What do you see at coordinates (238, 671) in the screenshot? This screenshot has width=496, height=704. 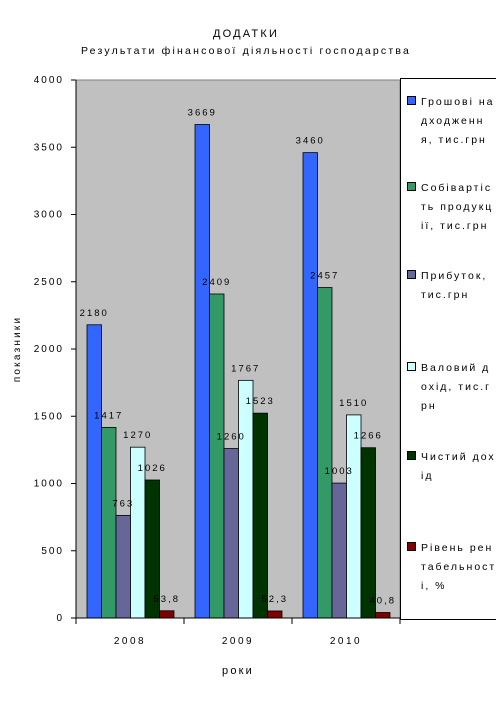 I see `x-axis-label: роки` at bounding box center [238, 671].